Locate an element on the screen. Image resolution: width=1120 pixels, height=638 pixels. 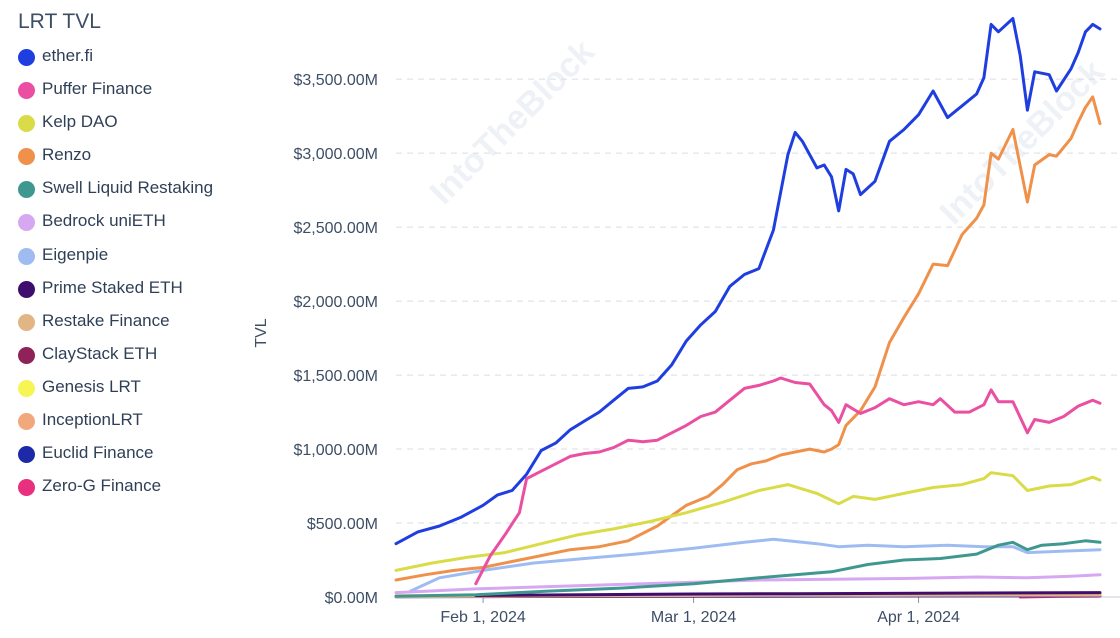
x-tick-label: Apr 1, 2024 is located at coordinates (918, 617).